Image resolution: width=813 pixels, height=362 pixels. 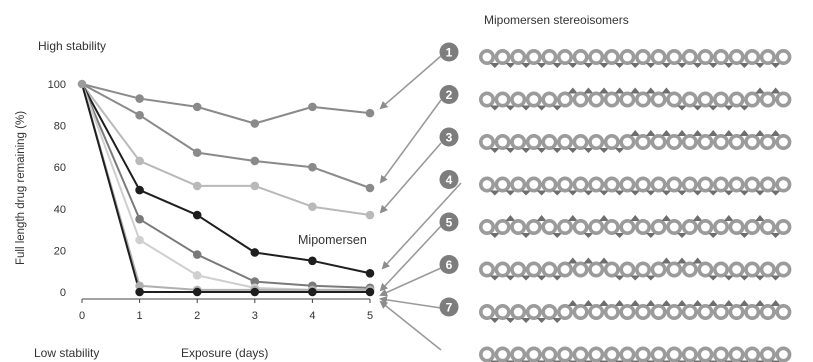 What do you see at coordinates (370, 273) in the screenshot?
I see `data-point-s4-d5` at bounding box center [370, 273].